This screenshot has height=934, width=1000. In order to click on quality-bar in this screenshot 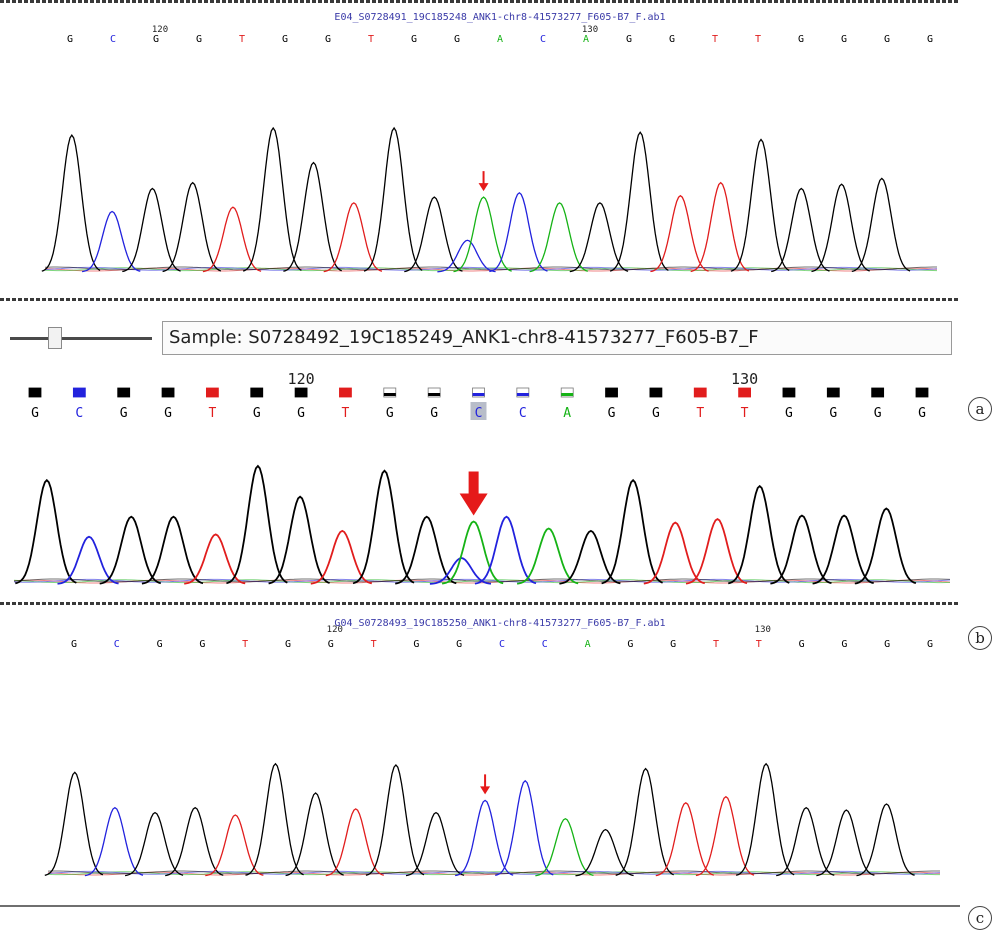, I will do `click(522, 394)`.